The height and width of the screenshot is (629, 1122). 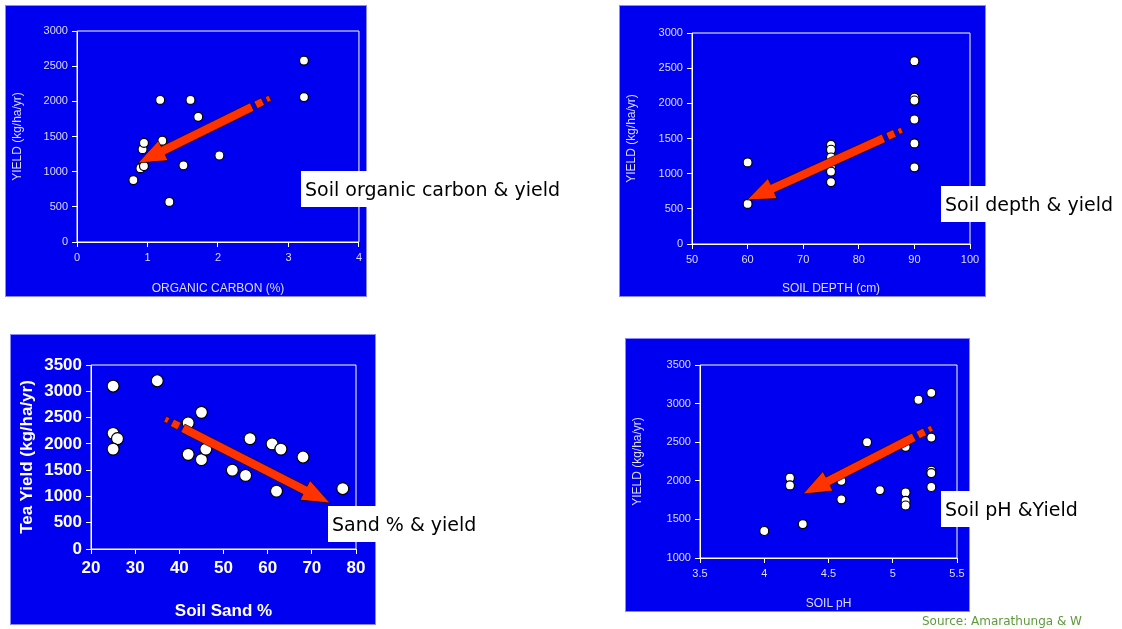 What do you see at coordinates (828, 572) in the screenshot?
I see `x-tick-label: 4.5` at bounding box center [828, 572].